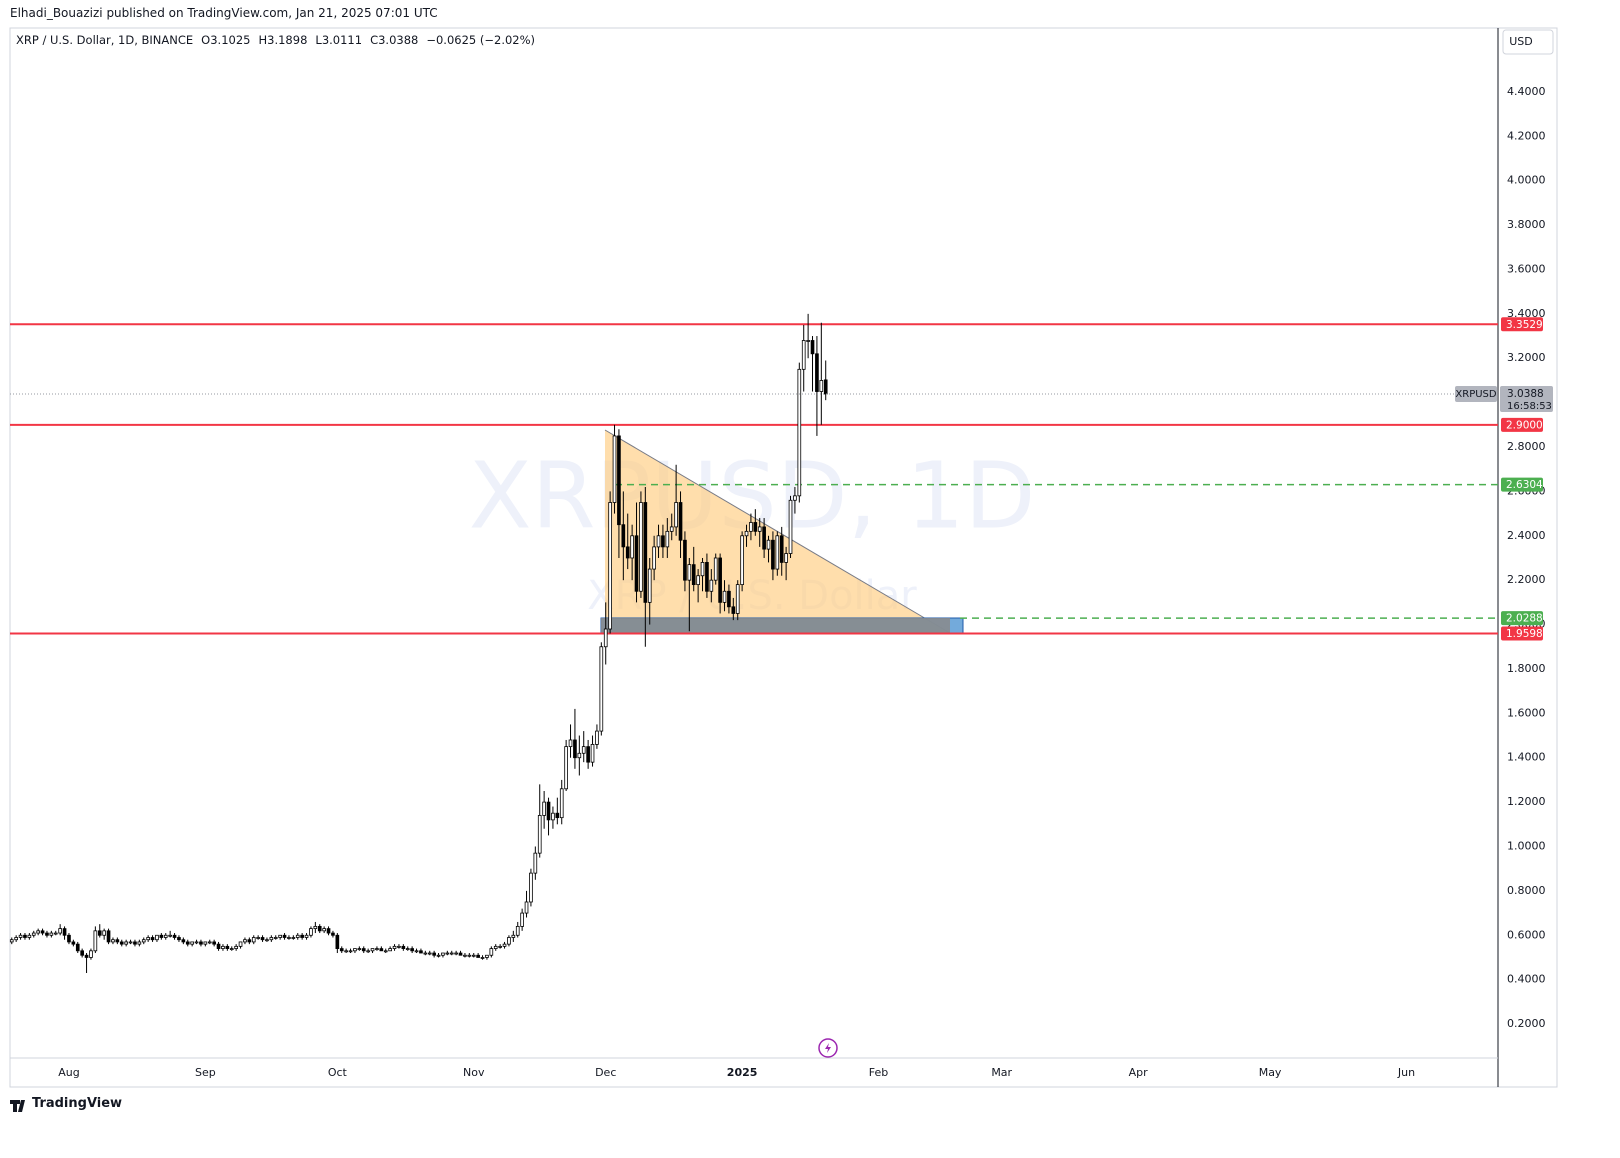  Describe the element at coordinates (1526, 845) in the screenshot. I see `y-tick-label: 1.0000` at that location.